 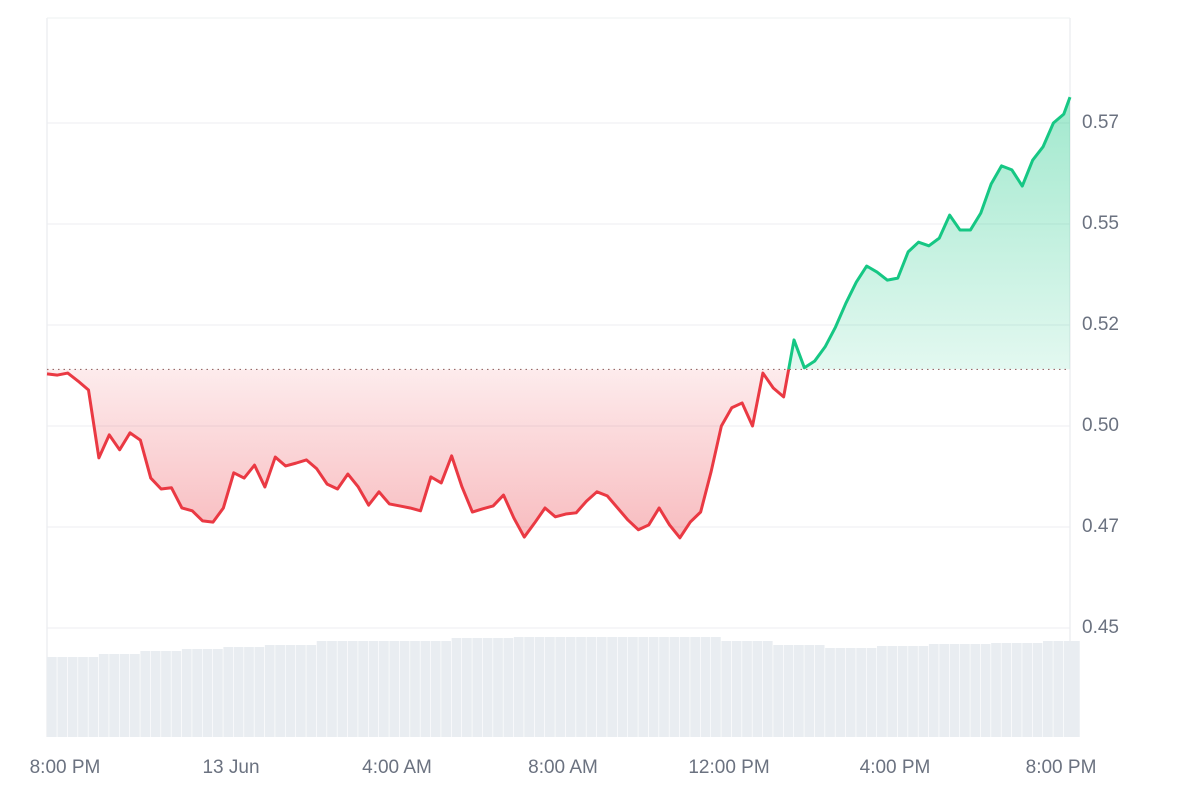 I want to click on x-tick-label: 12:00 PM, so click(x=728, y=767).